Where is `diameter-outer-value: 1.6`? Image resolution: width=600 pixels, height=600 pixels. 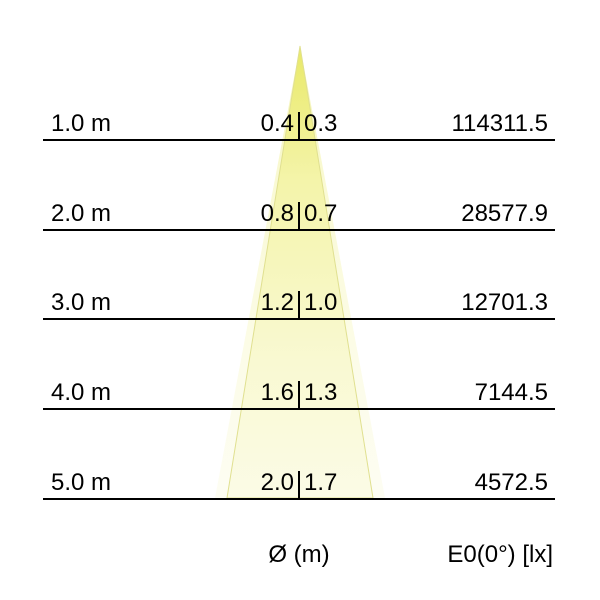
diameter-outer-value: 1.6 is located at coordinates (277, 392).